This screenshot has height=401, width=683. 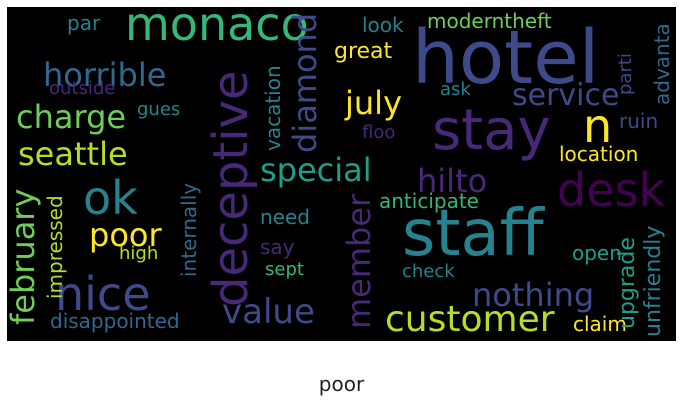 What do you see at coordinates (84, 23) in the screenshot?
I see `word-par: par` at bounding box center [84, 23].